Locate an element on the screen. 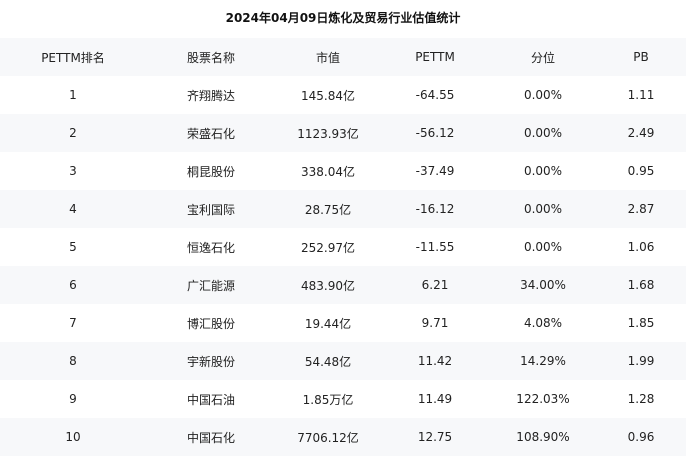 The image size is (686, 456). table-row: 6 广汇能源 483.90亿 6.21 34.00% 1.68 is located at coordinates (343, 285).